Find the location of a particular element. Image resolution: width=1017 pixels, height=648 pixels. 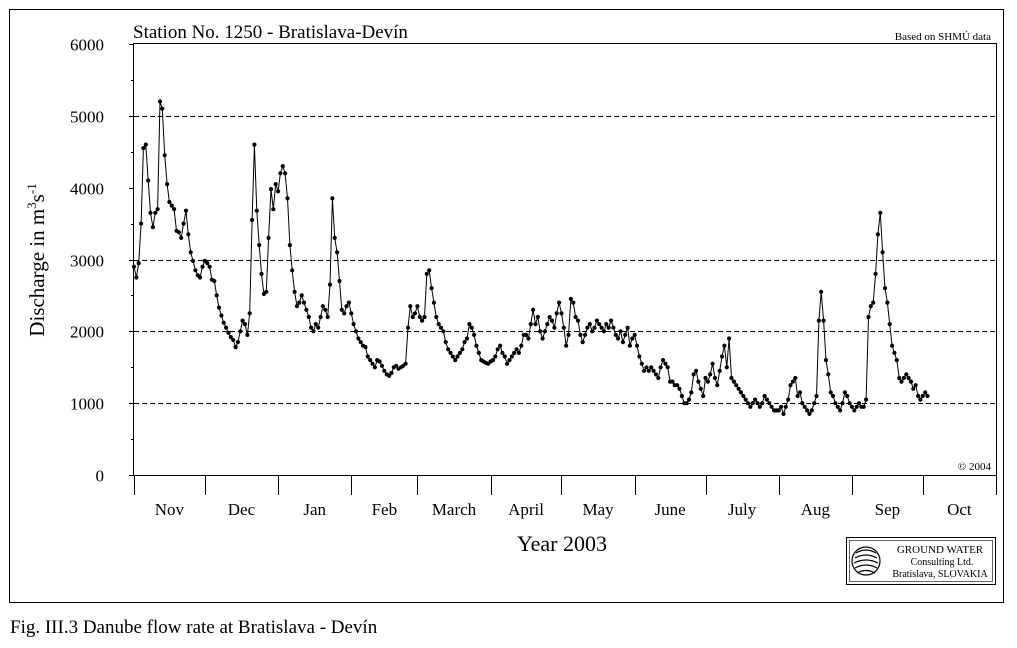

ytick-label: 1000 is located at coordinates (87, 404).